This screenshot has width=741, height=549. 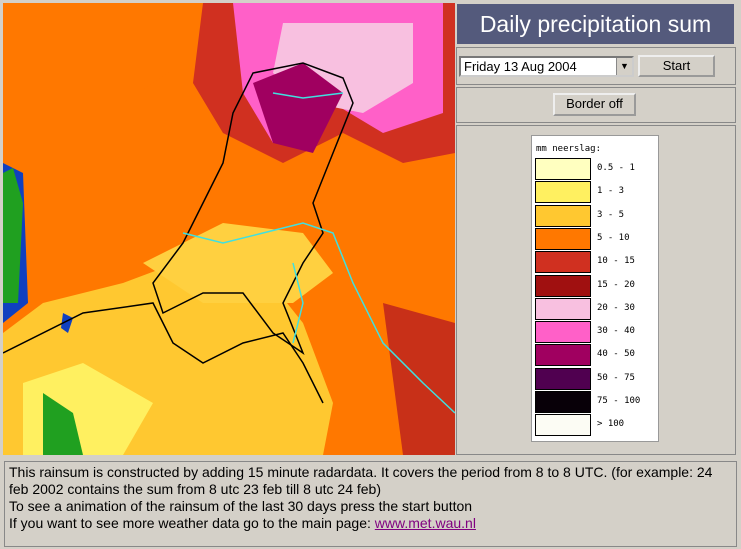 I want to click on legend-item: > 100, so click(x=595, y=425).